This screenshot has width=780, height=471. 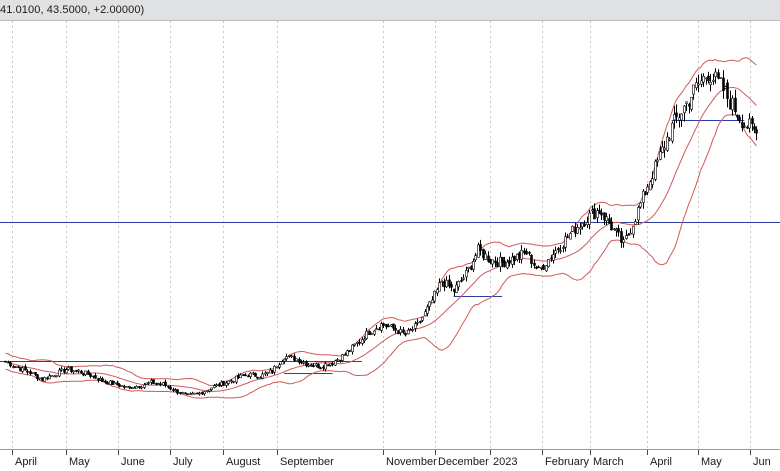 I want to click on ohlc-readout: 41.0100, 43.5000, +2.00000), so click(x=72, y=10).